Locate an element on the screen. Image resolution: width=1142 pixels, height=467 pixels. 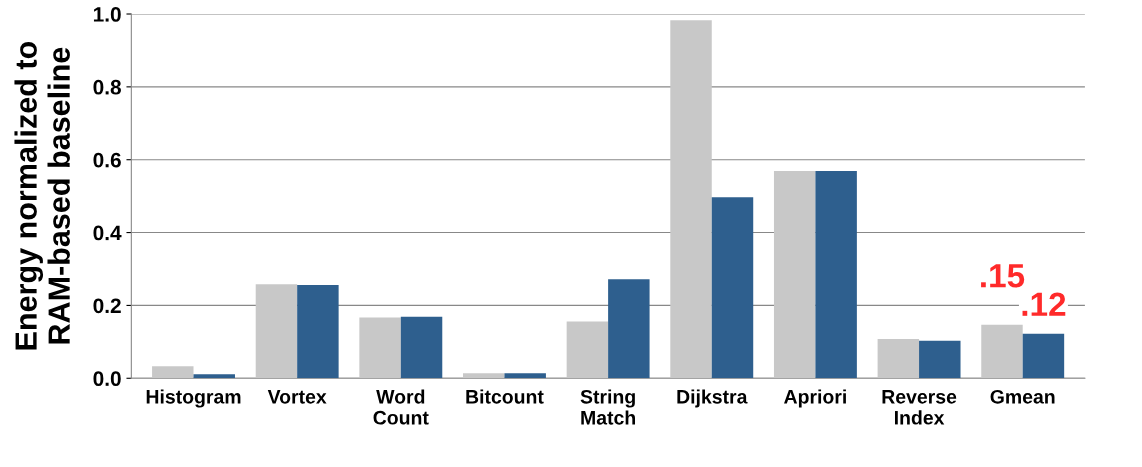
y-tick-label: 0.6 is located at coordinates (107, 160).